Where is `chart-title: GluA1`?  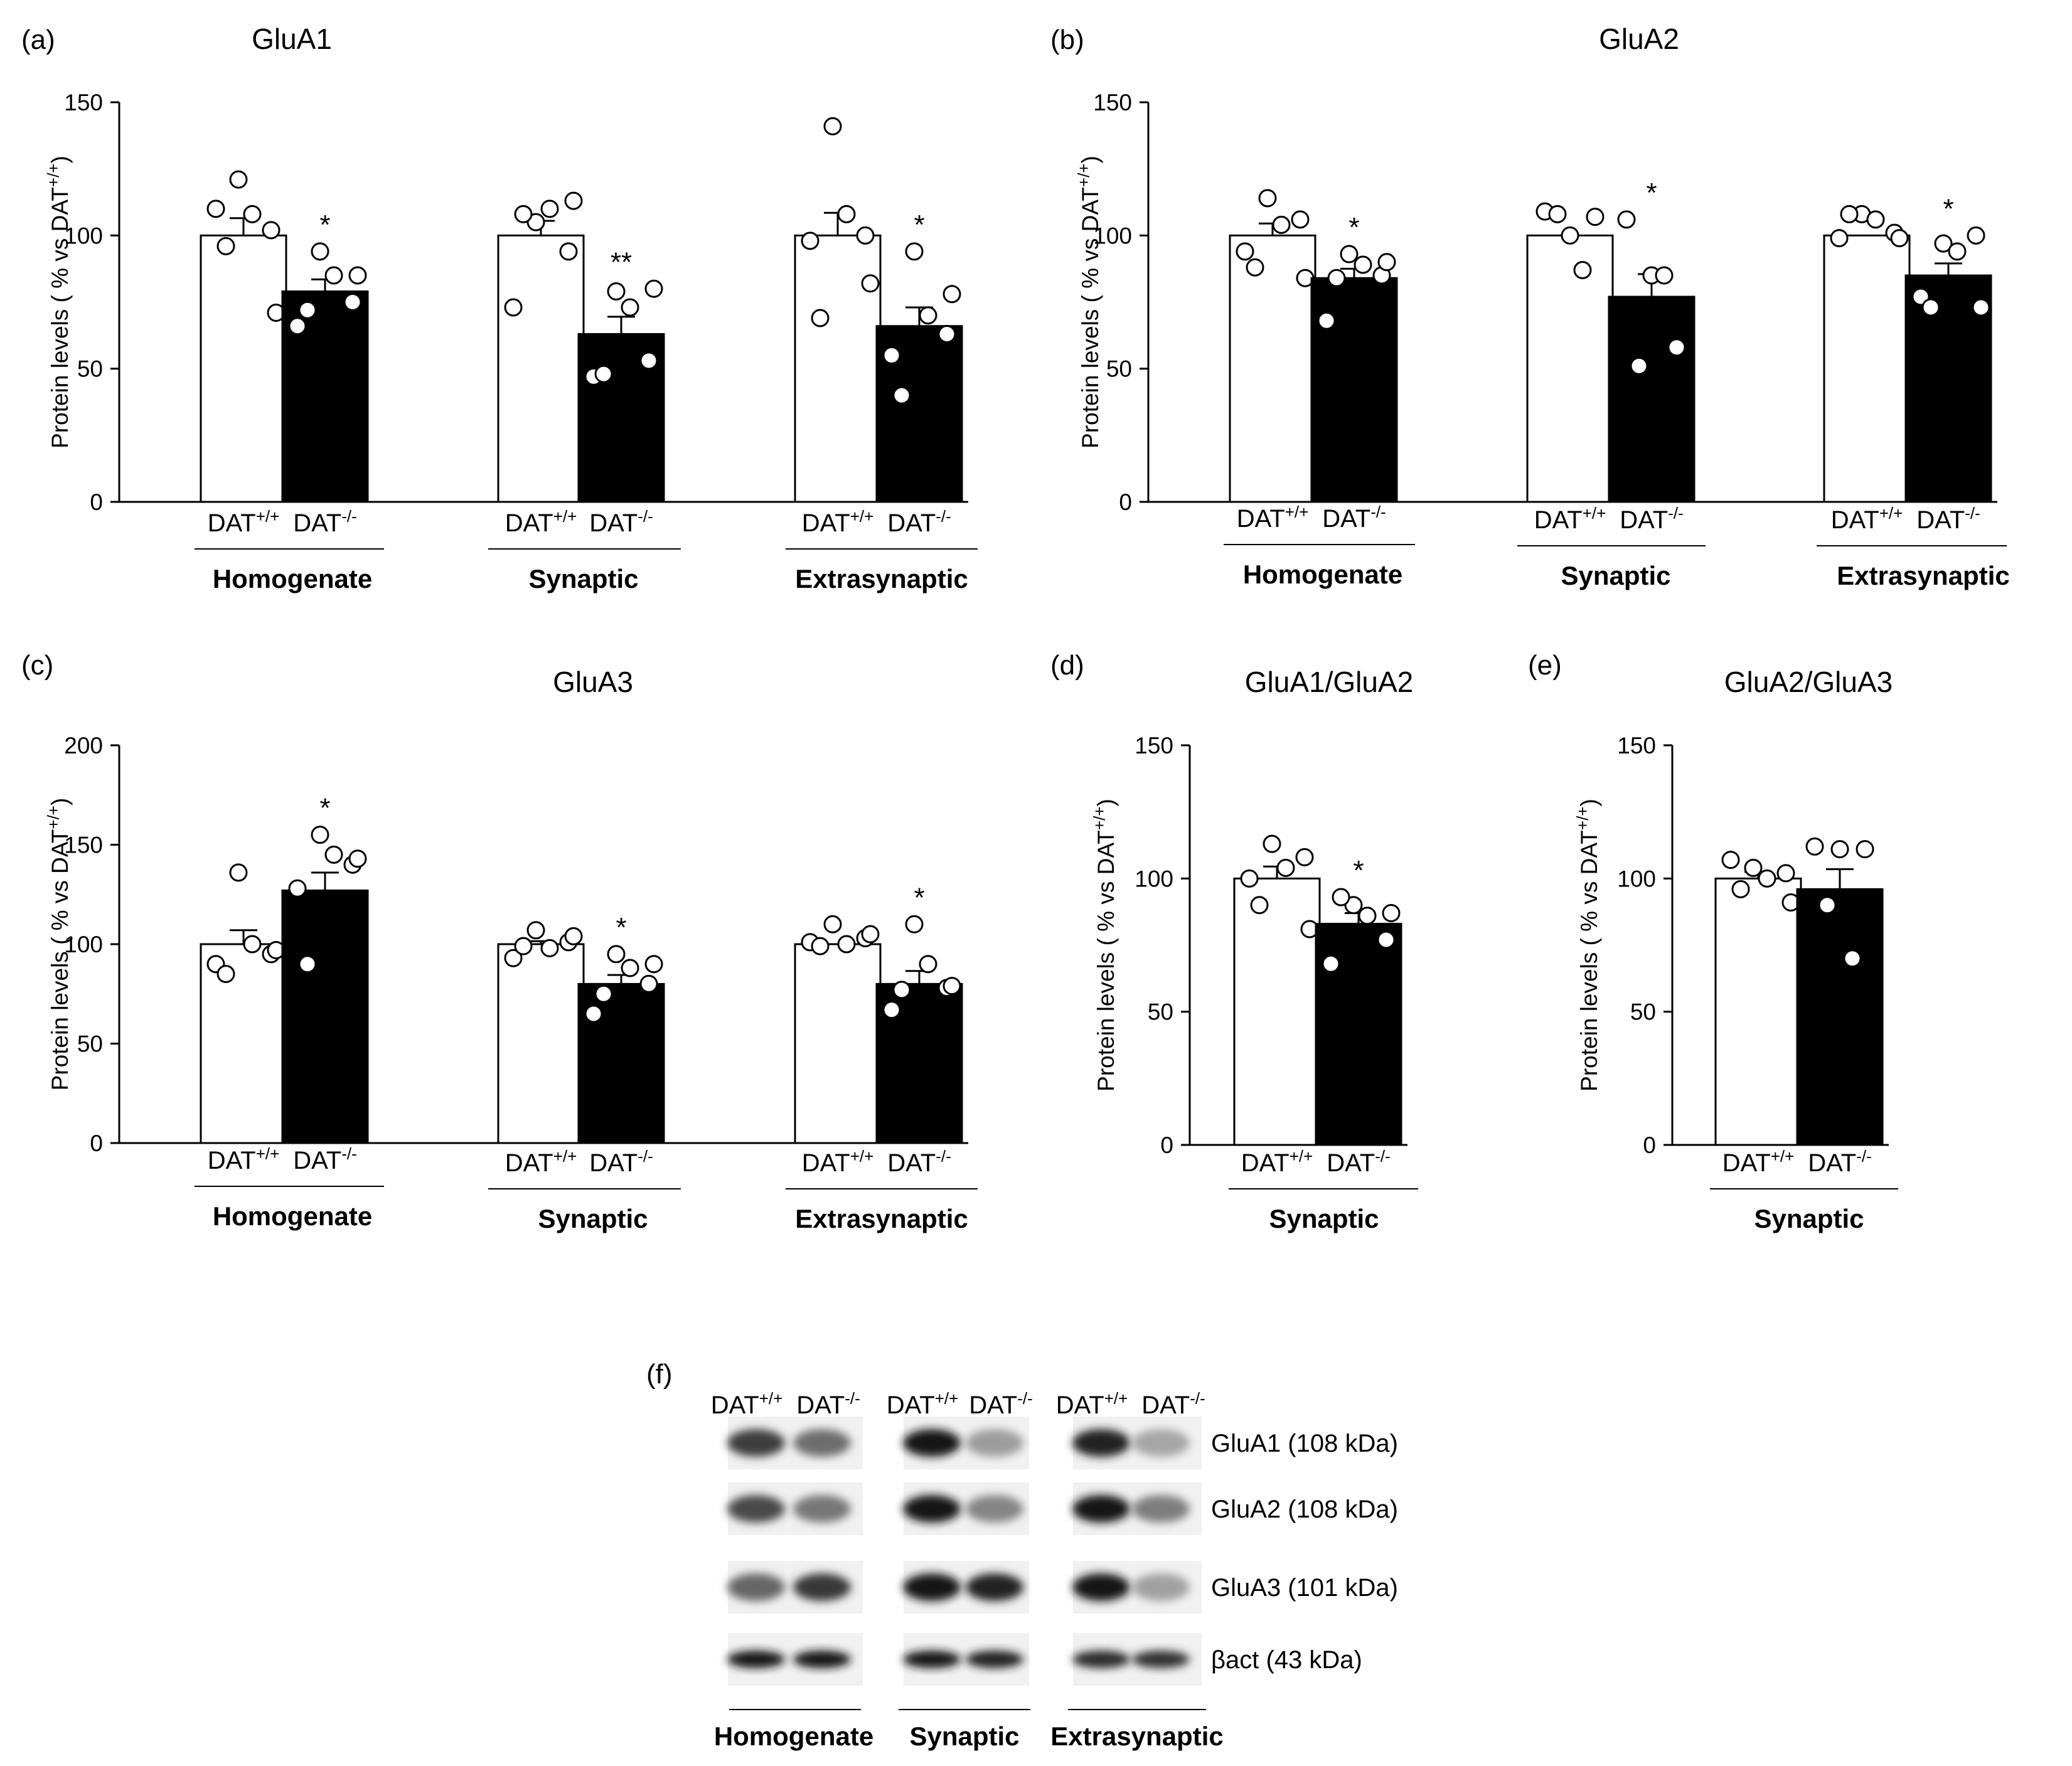 chart-title: GluA1 is located at coordinates (292, 39).